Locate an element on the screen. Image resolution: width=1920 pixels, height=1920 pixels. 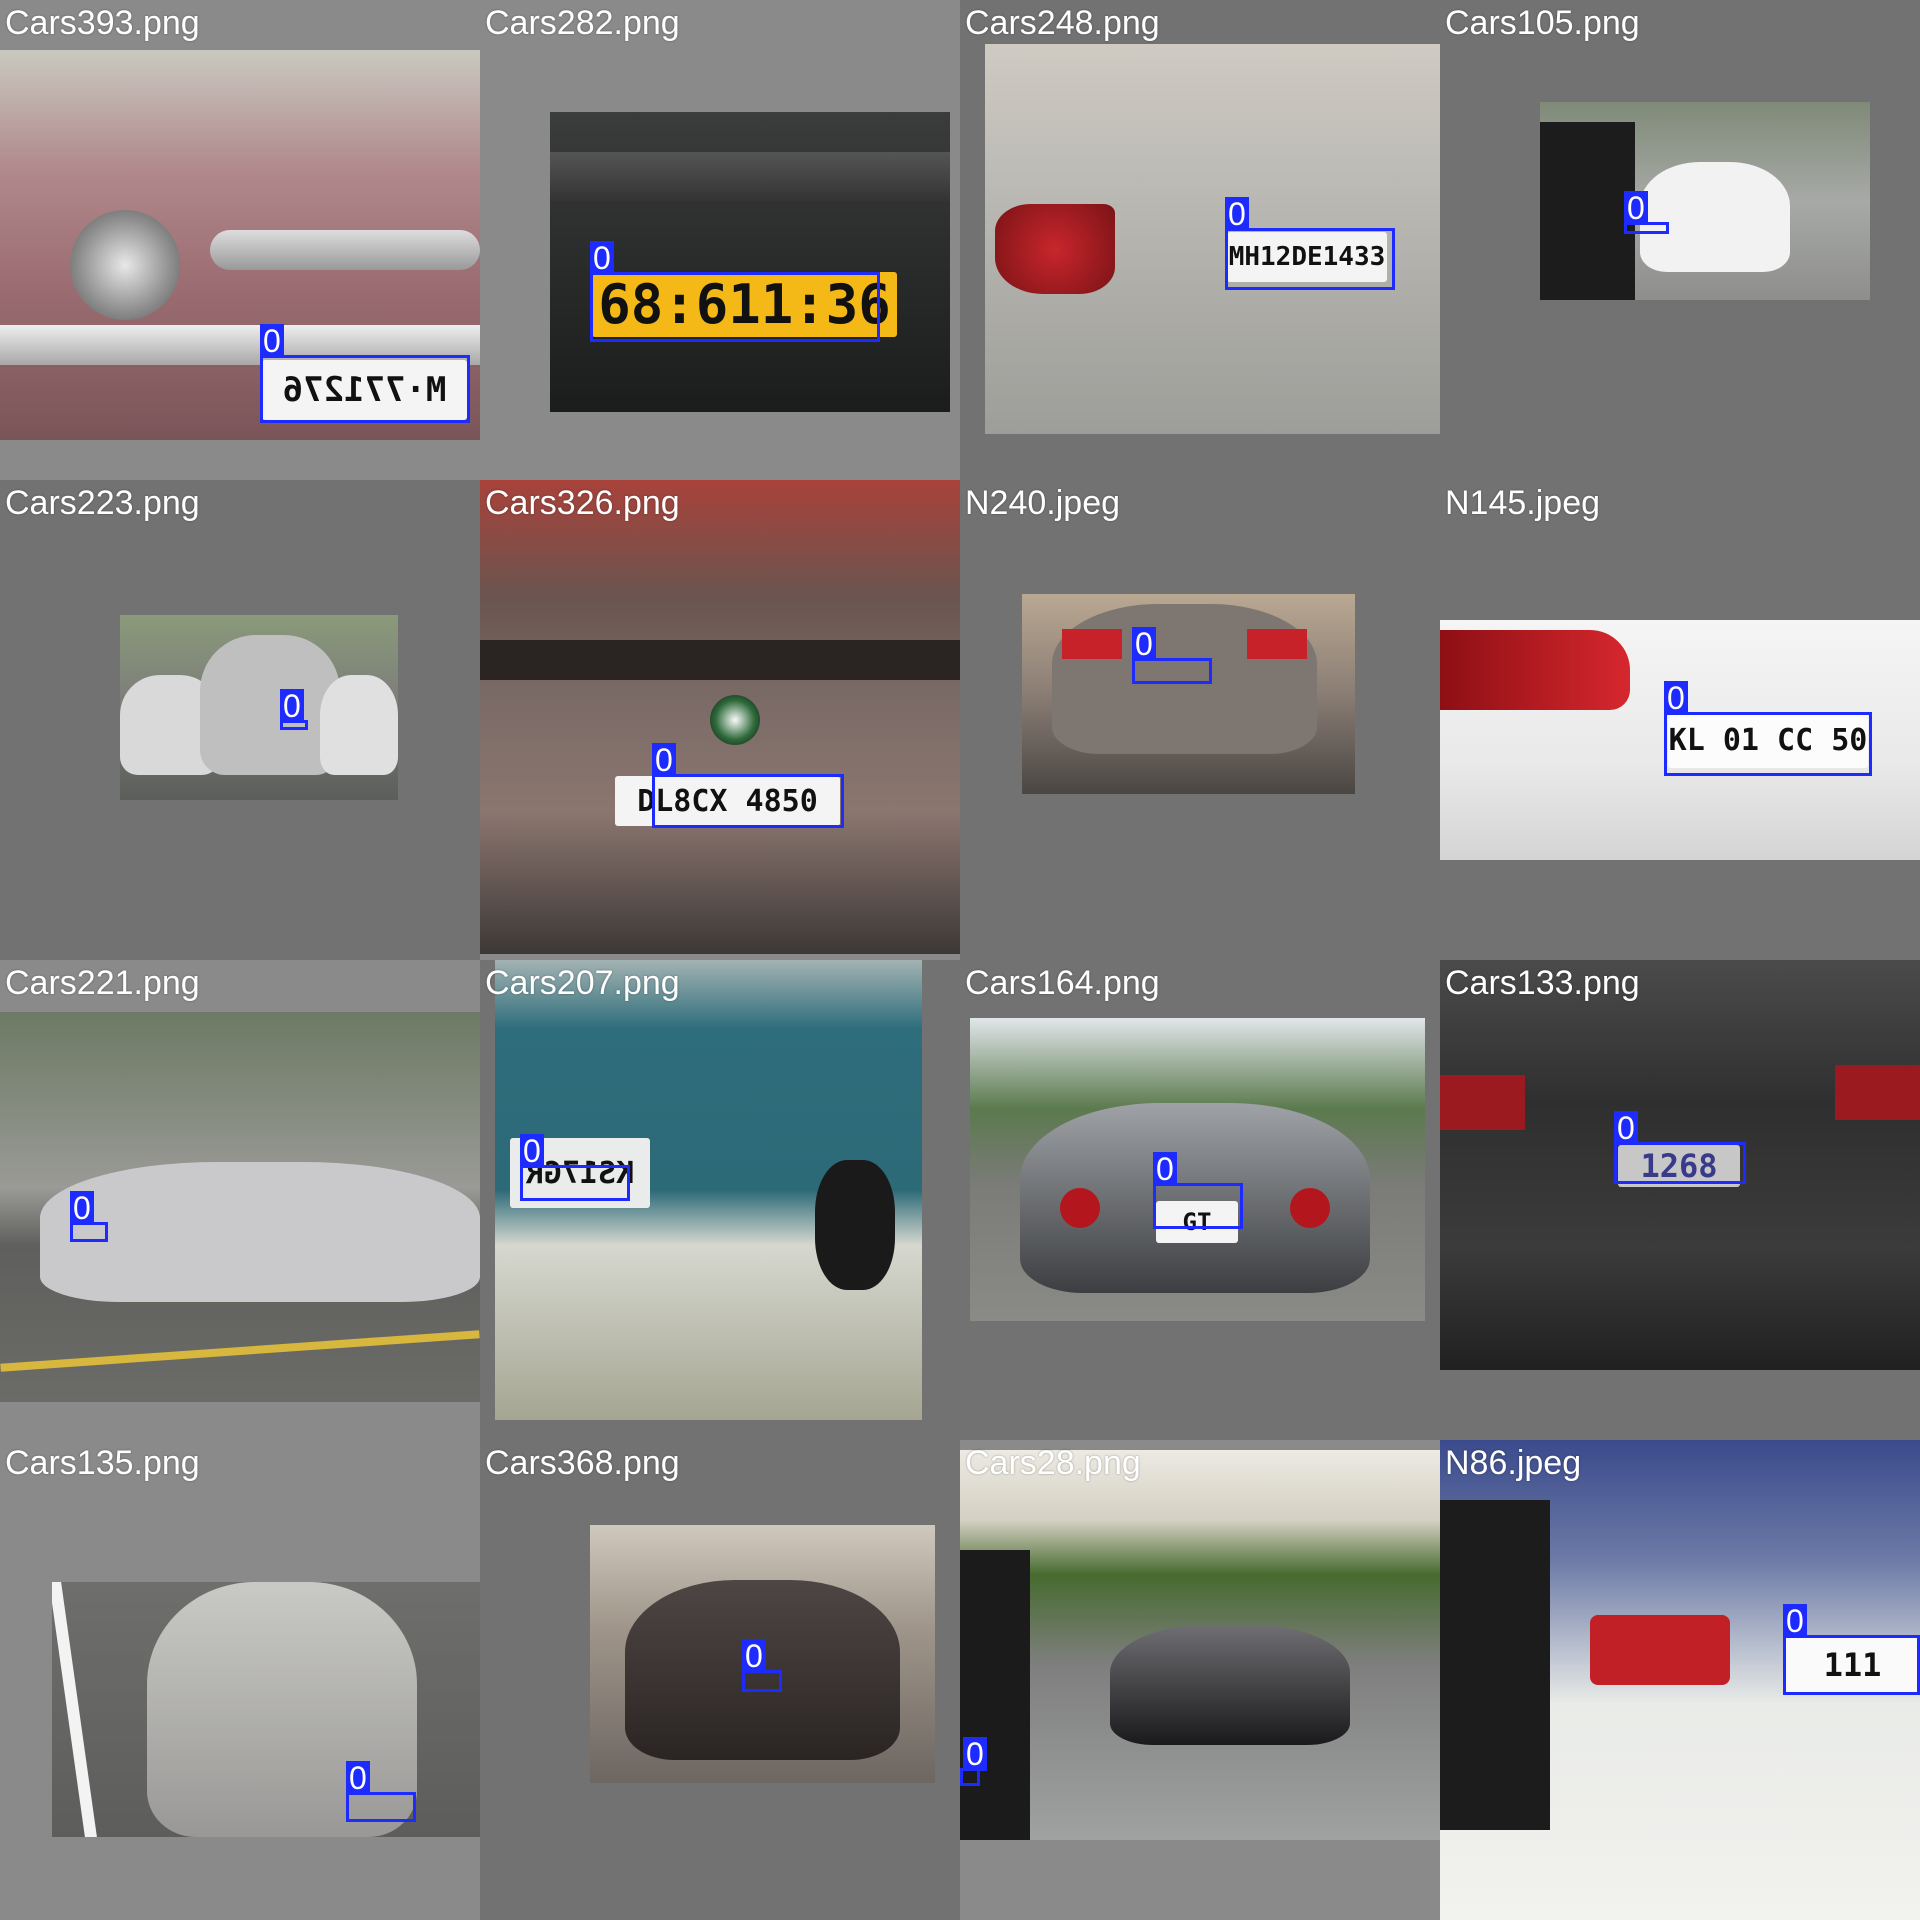
license-plate: GT is located at coordinates (1197, 1222).